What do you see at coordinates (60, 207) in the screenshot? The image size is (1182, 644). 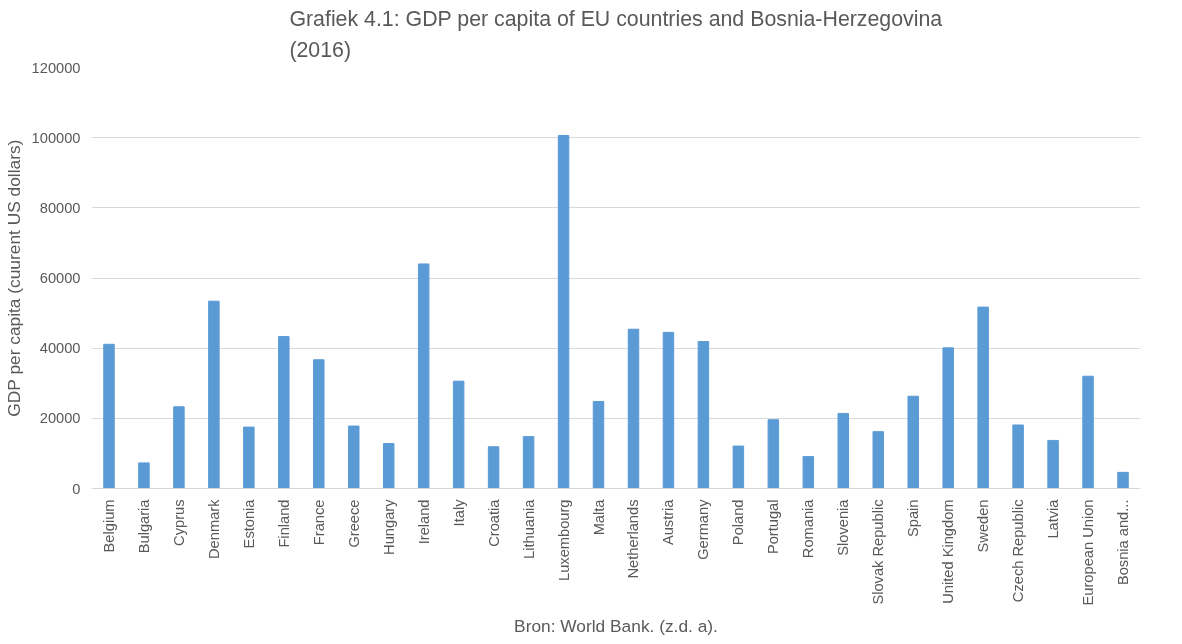 I see `y-tick-label: 80000` at bounding box center [60, 207].